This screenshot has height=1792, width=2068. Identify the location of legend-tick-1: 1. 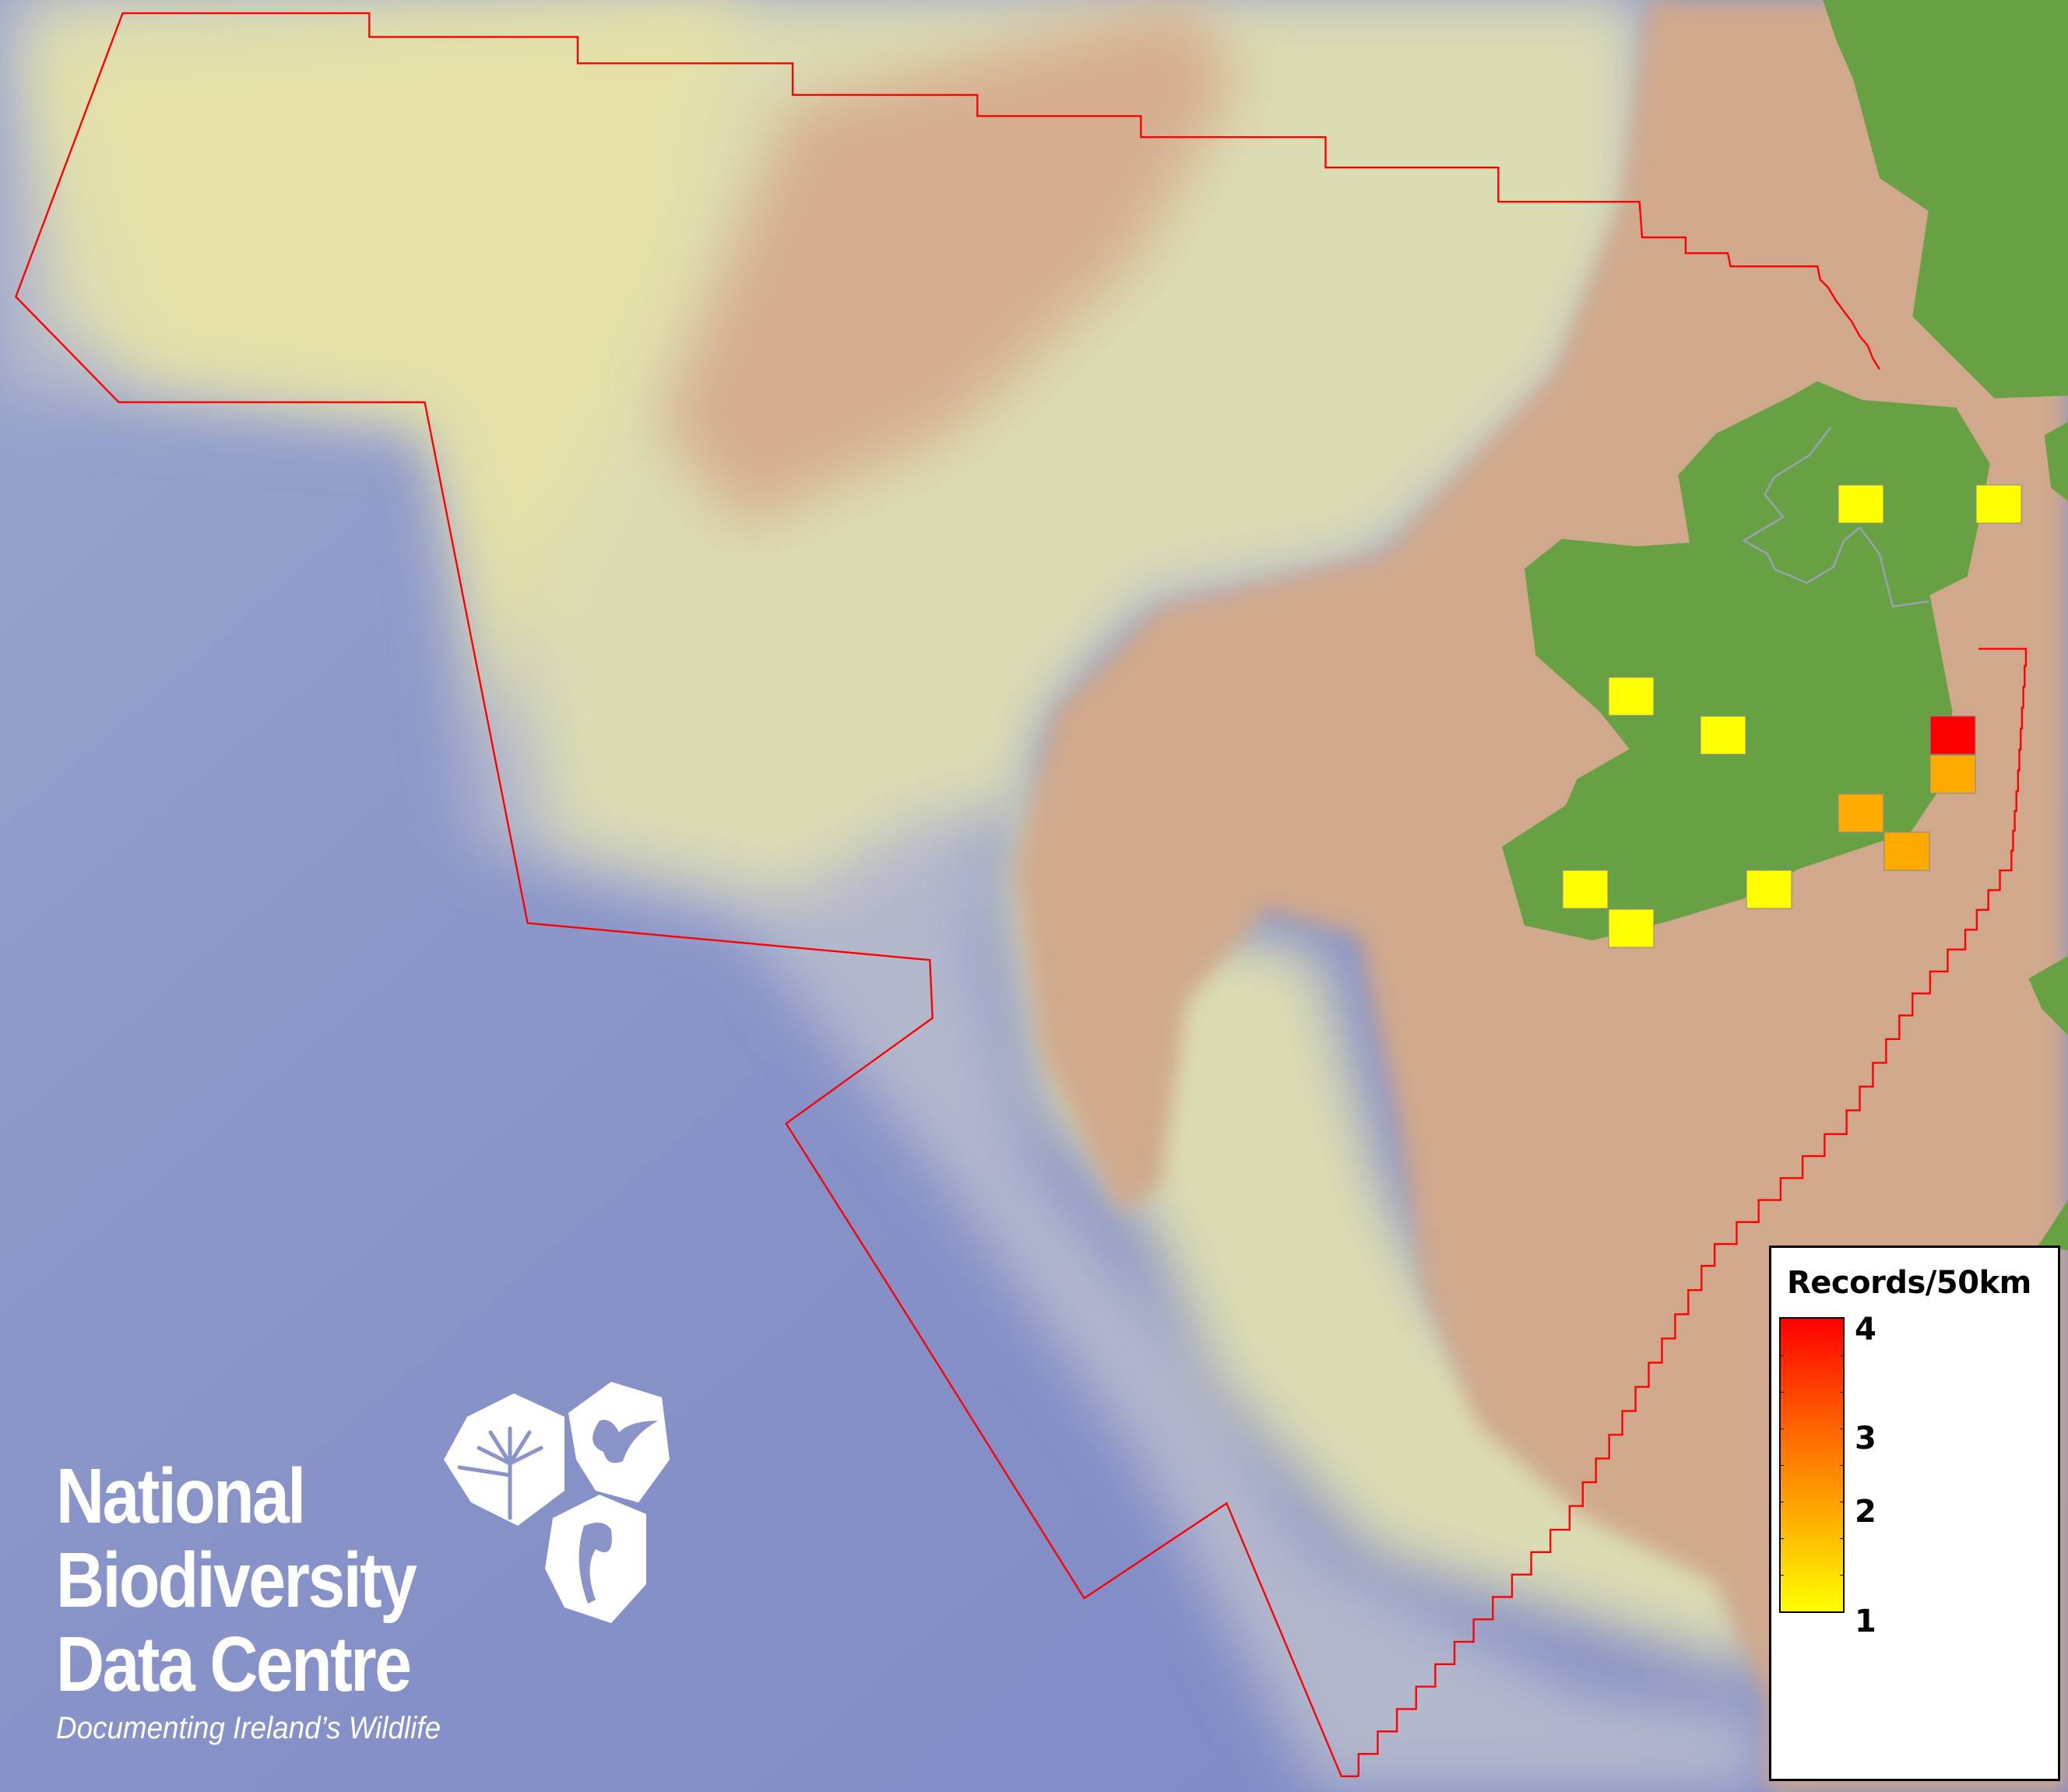
(1866, 1622).